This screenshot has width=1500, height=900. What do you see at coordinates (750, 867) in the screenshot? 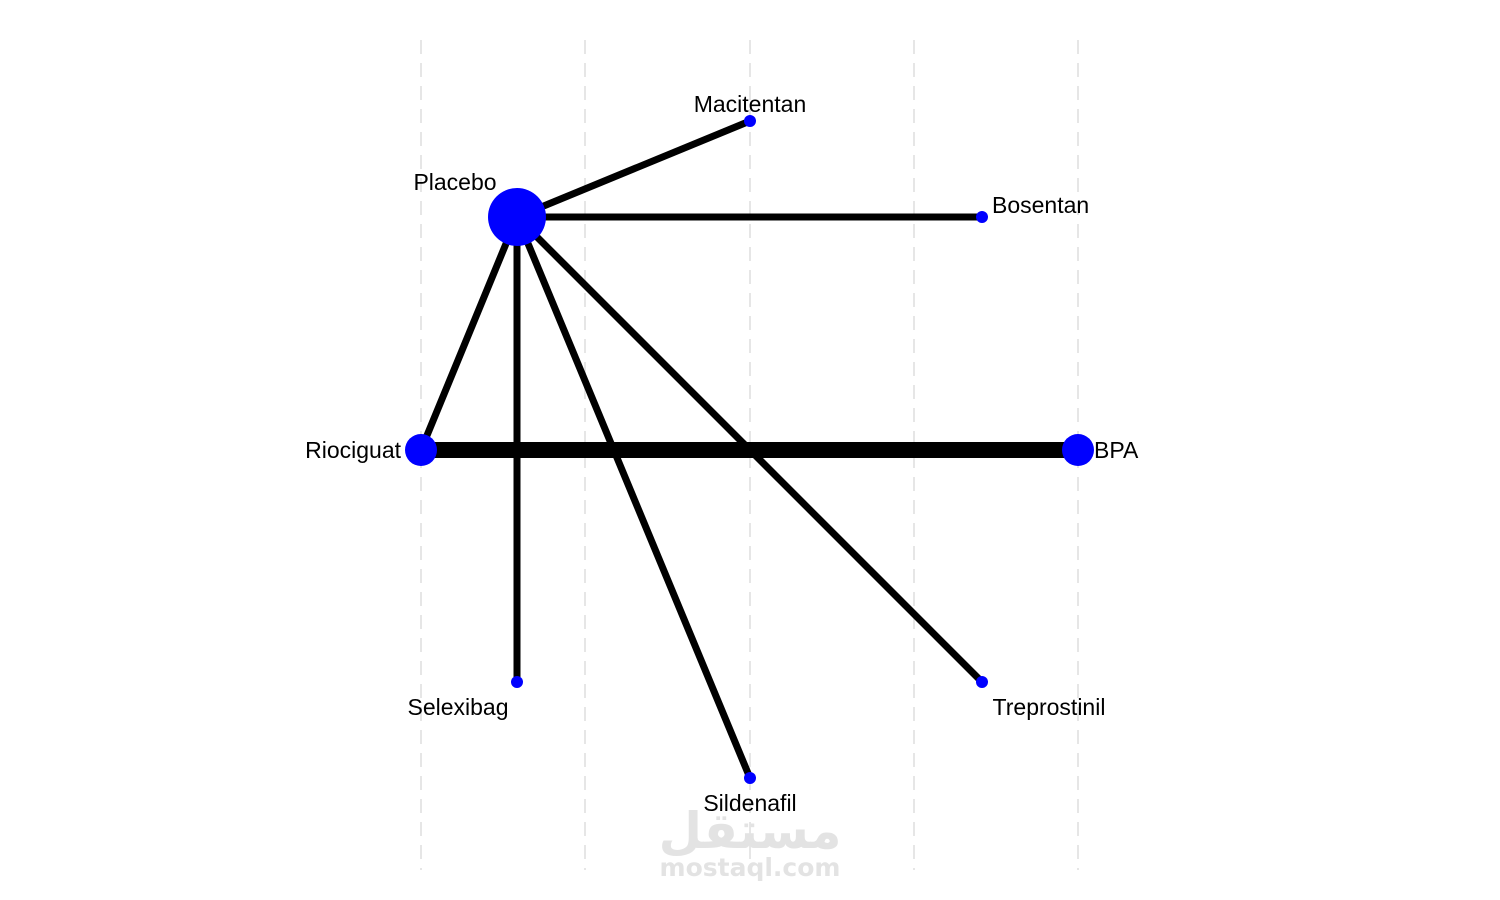
I see `watermark-latin: mostaql.com` at bounding box center [750, 867].